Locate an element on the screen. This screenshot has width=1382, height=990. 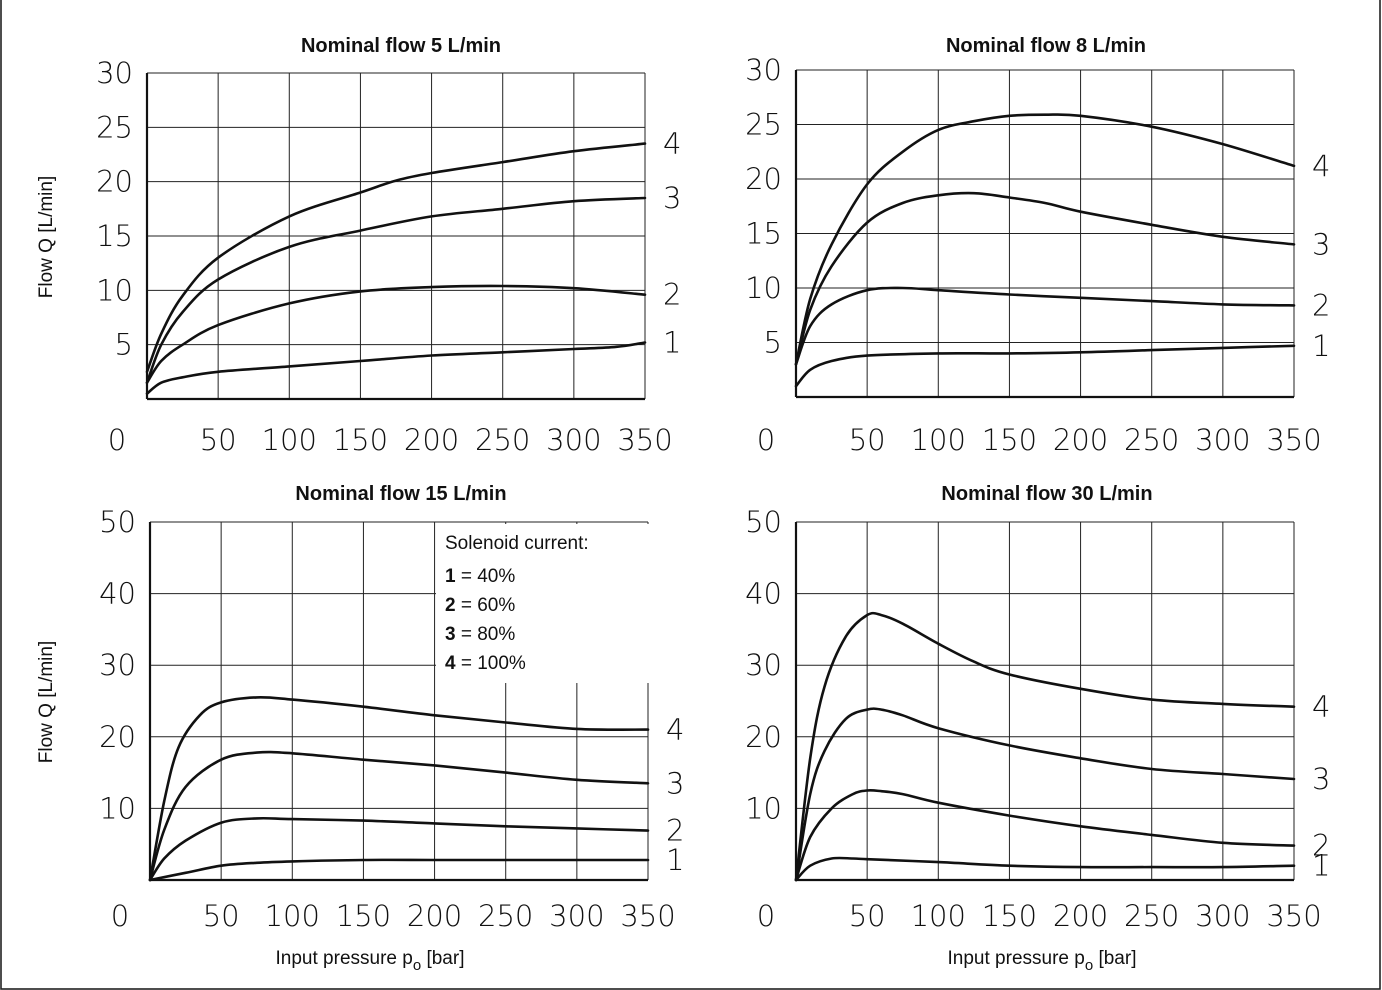
legend-entry: 1 = 40% is located at coordinates (480, 576).